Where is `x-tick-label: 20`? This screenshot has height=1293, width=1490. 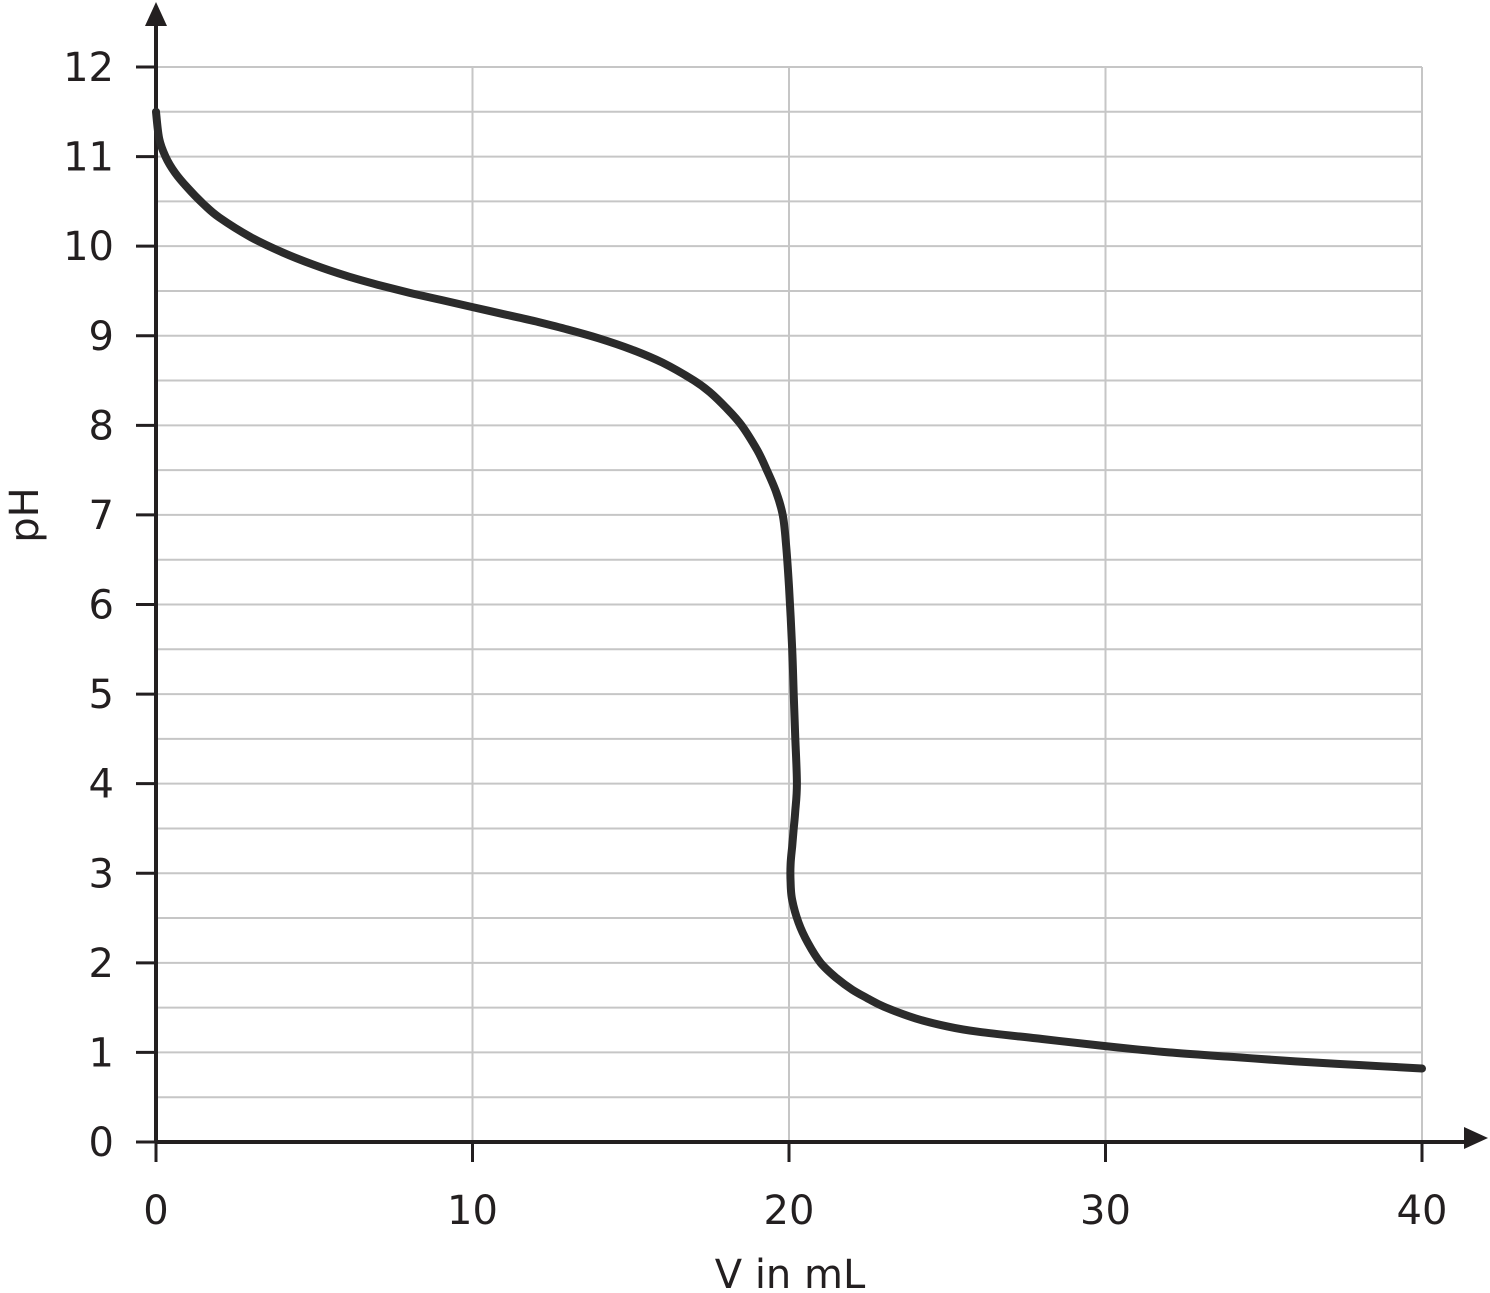 x-tick-label: 20 is located at coordinates (789, 1211).